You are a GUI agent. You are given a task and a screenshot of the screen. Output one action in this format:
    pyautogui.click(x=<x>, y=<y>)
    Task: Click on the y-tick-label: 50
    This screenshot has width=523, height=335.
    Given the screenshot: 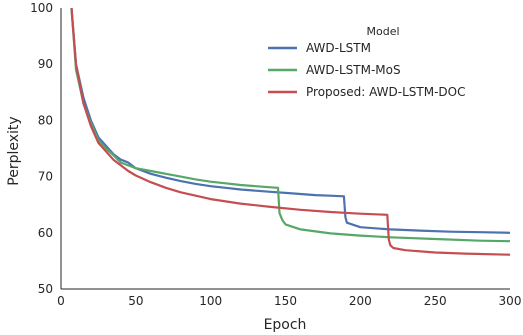 What is the action you would take?
    pyautogui.click(x=45, y=289)
    